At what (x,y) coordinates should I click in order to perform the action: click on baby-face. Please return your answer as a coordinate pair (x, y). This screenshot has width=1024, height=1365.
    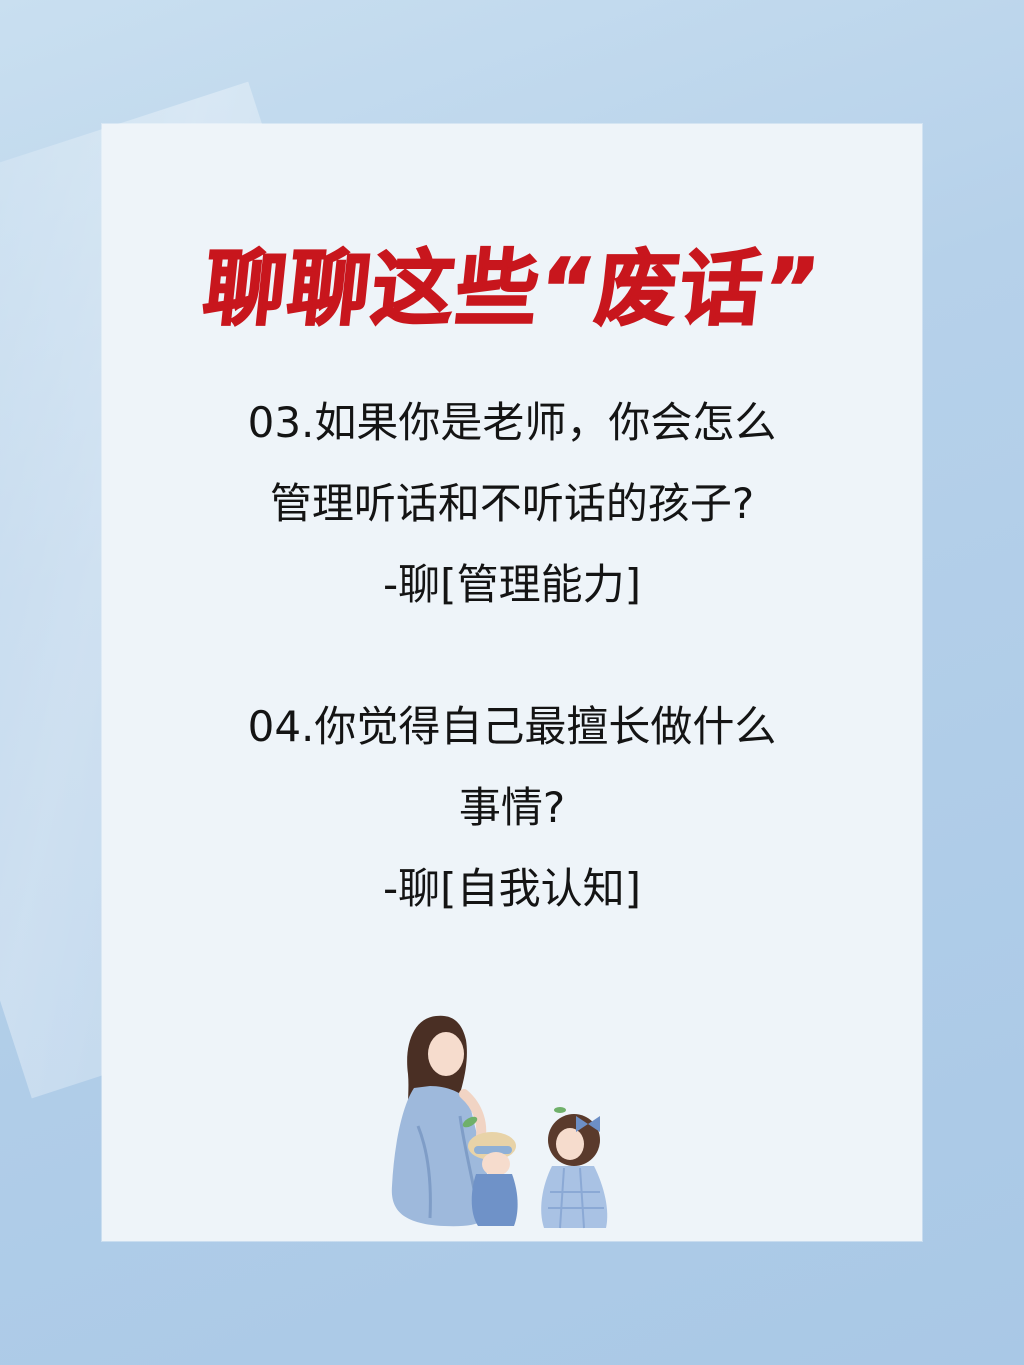
    Looking at the image, I should click on (496, 1164).